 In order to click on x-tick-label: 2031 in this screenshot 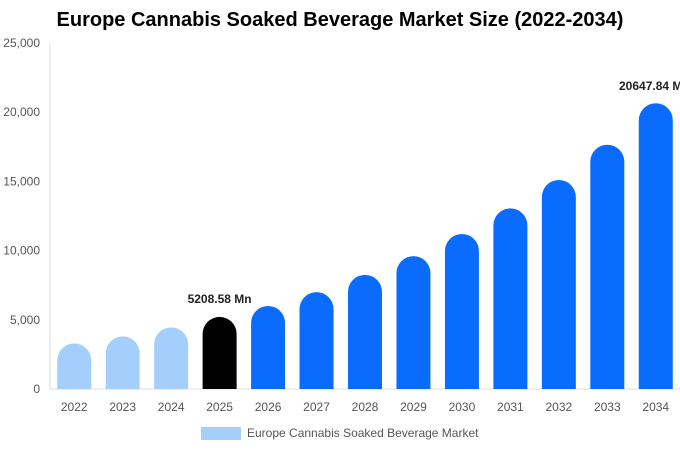, I will do `click(510, 407)`.